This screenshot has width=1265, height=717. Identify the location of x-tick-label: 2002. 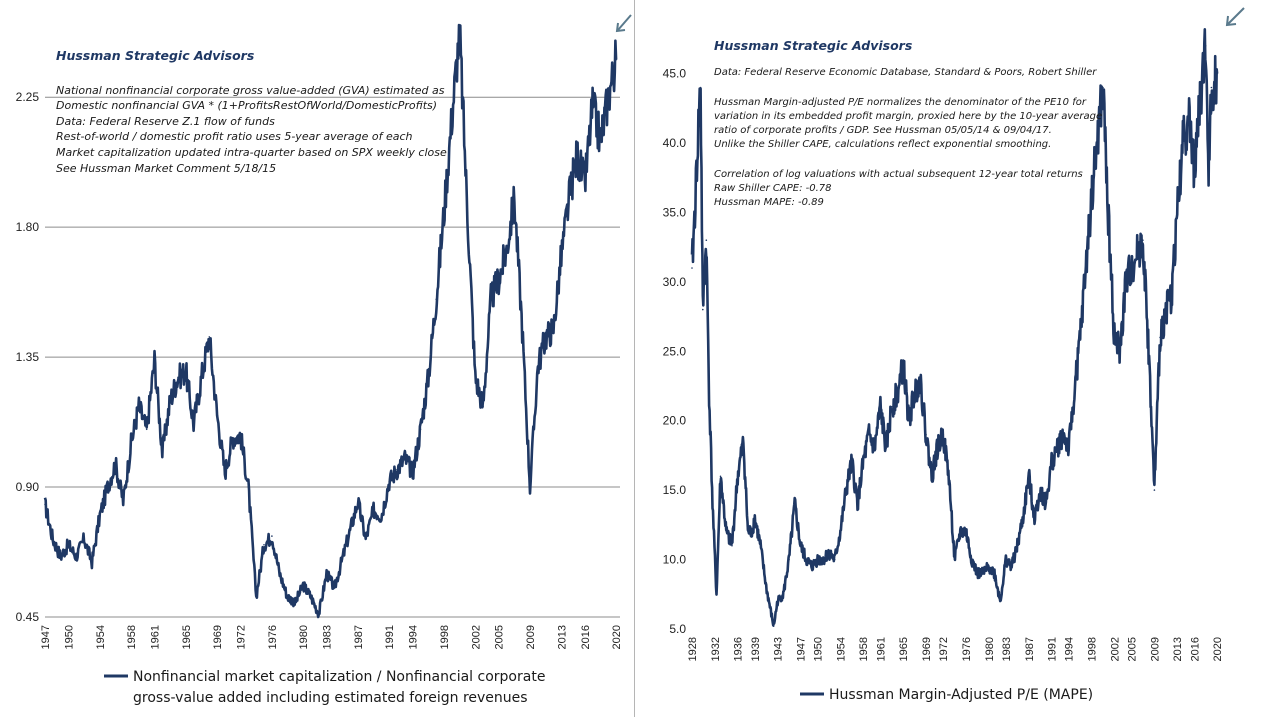
(476, 637).